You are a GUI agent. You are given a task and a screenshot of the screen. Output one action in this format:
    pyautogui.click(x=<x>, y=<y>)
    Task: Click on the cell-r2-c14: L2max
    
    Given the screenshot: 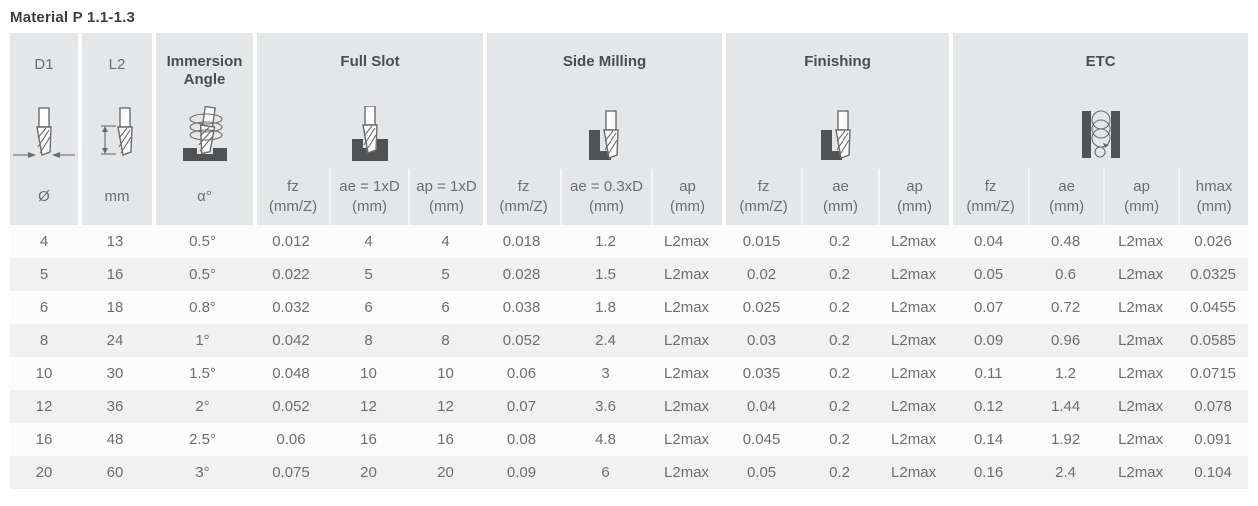 What is the action you would take?
    pyautogui.click(x=1141, y=307)
    